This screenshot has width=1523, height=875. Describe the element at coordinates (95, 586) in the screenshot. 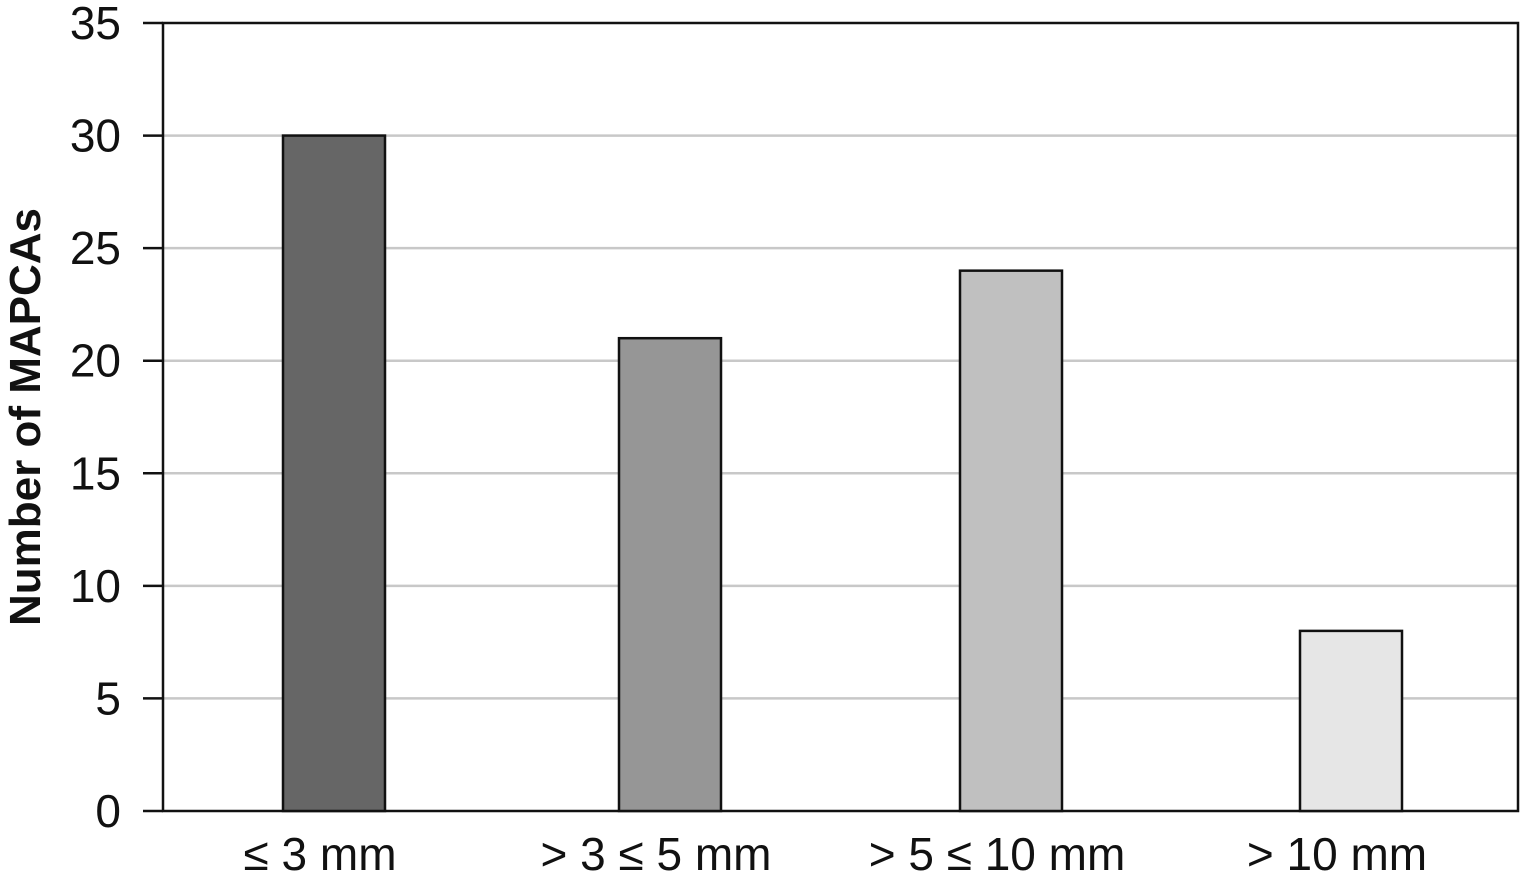

I see `y-tick-label: 10` at that location.